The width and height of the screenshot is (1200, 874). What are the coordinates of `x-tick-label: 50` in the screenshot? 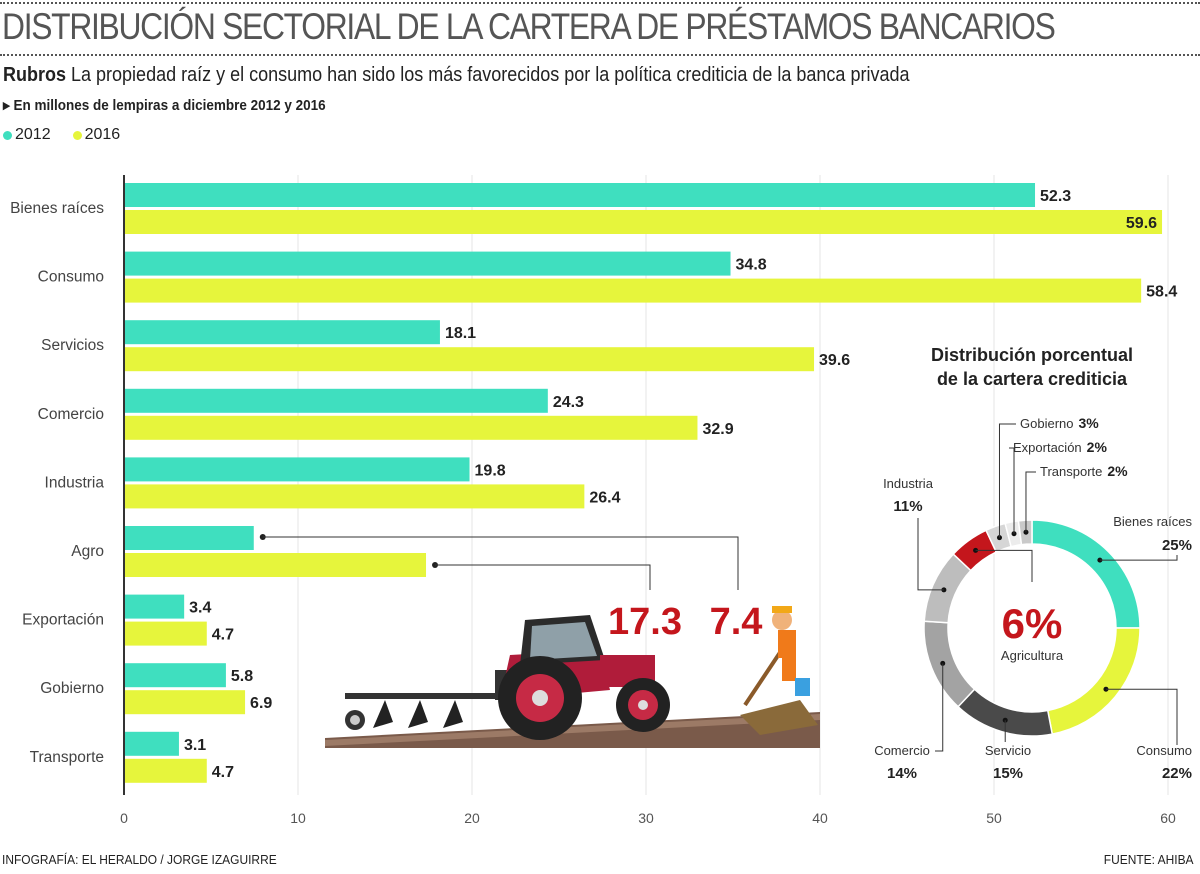 It's located at (994, 818).